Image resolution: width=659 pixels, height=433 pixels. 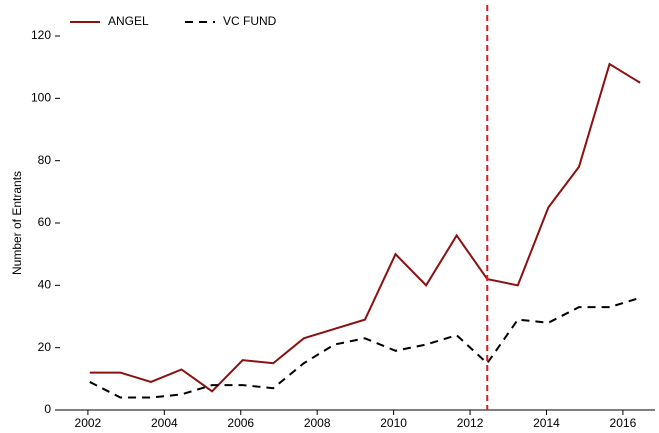 What do you see at coordinates (45, 285) in the screenshot?
I see `y-tick-label: 40` at bounding box center [45, 285].